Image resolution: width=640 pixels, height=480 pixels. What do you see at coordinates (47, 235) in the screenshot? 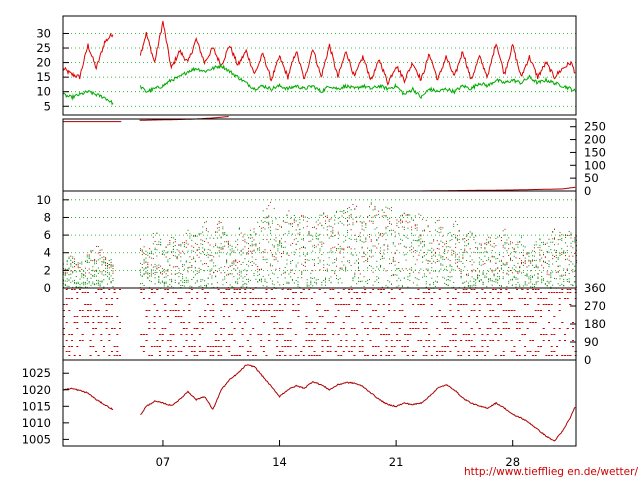
I see `wind-ytick-label: 6` at bounding box center [47, 235].